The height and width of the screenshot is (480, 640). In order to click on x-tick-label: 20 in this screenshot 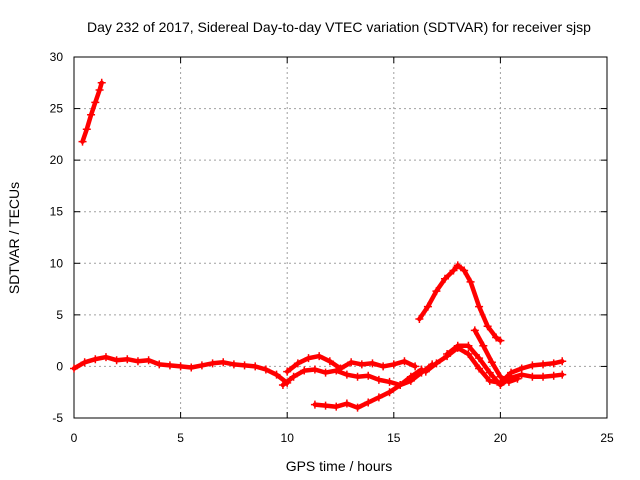, I will do `click(501, 438)`.